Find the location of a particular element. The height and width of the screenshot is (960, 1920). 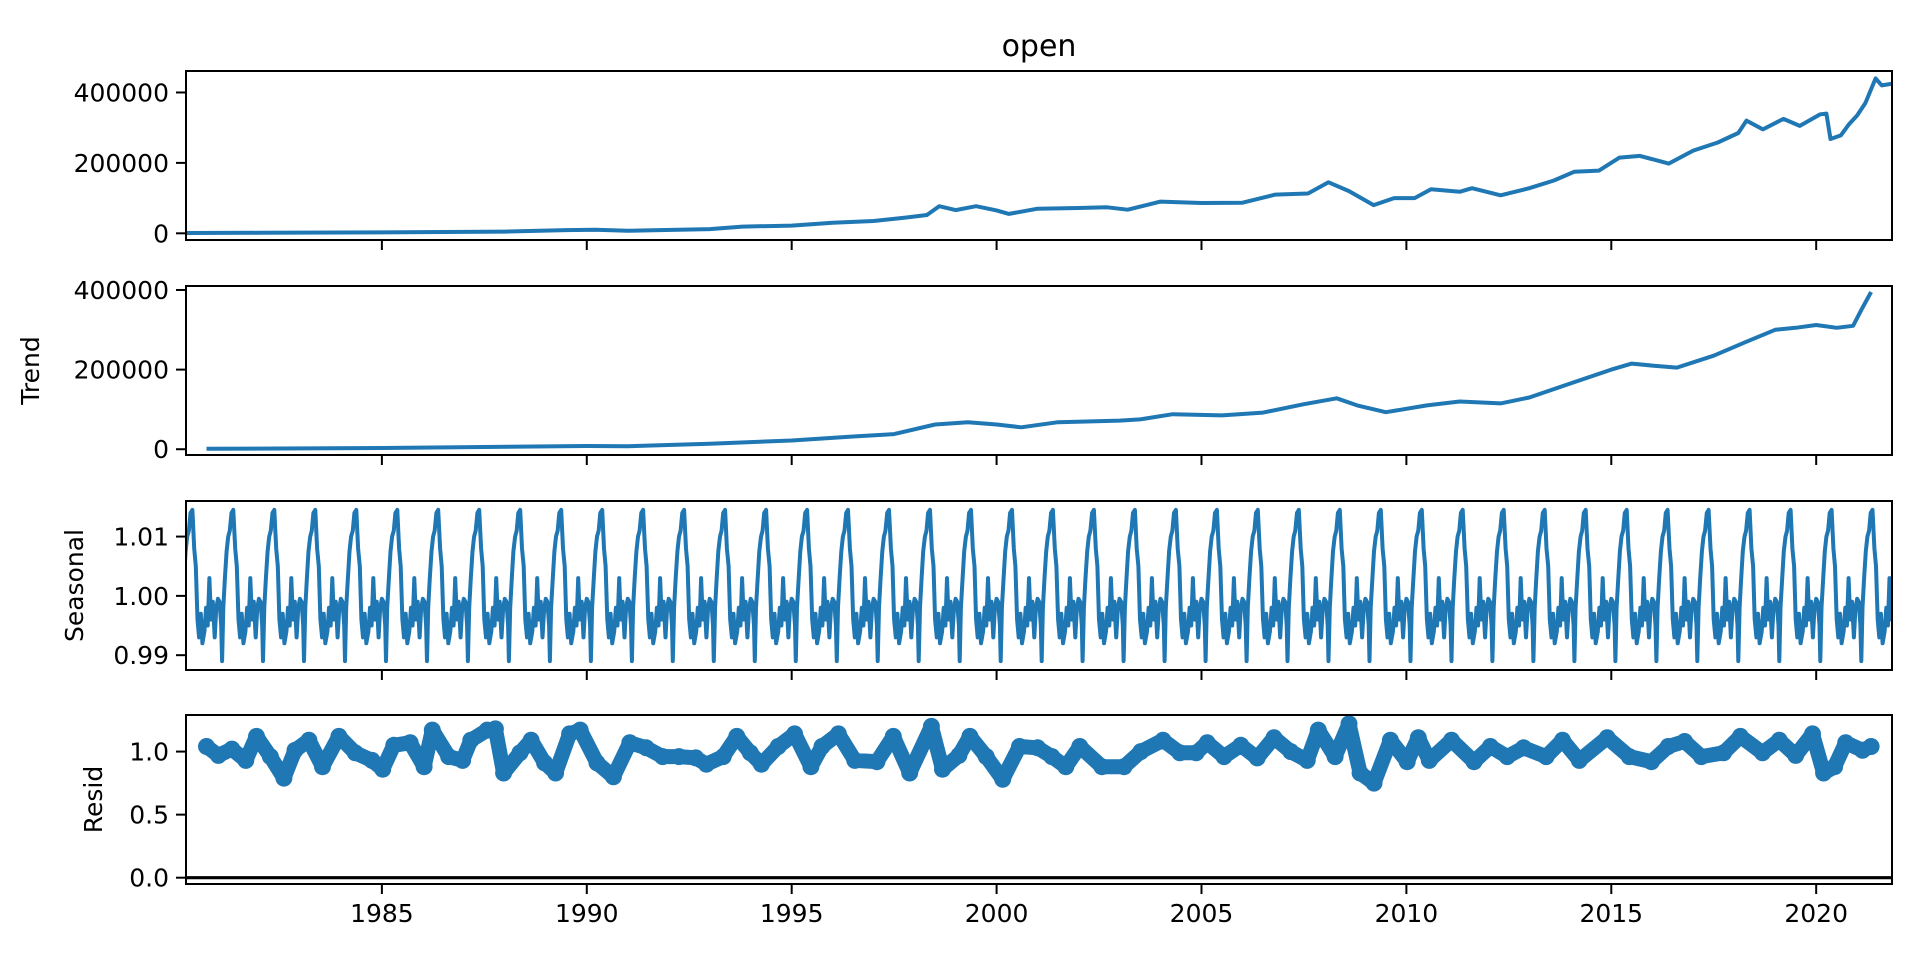

open-series-line is located at coordinates (1039, 155).